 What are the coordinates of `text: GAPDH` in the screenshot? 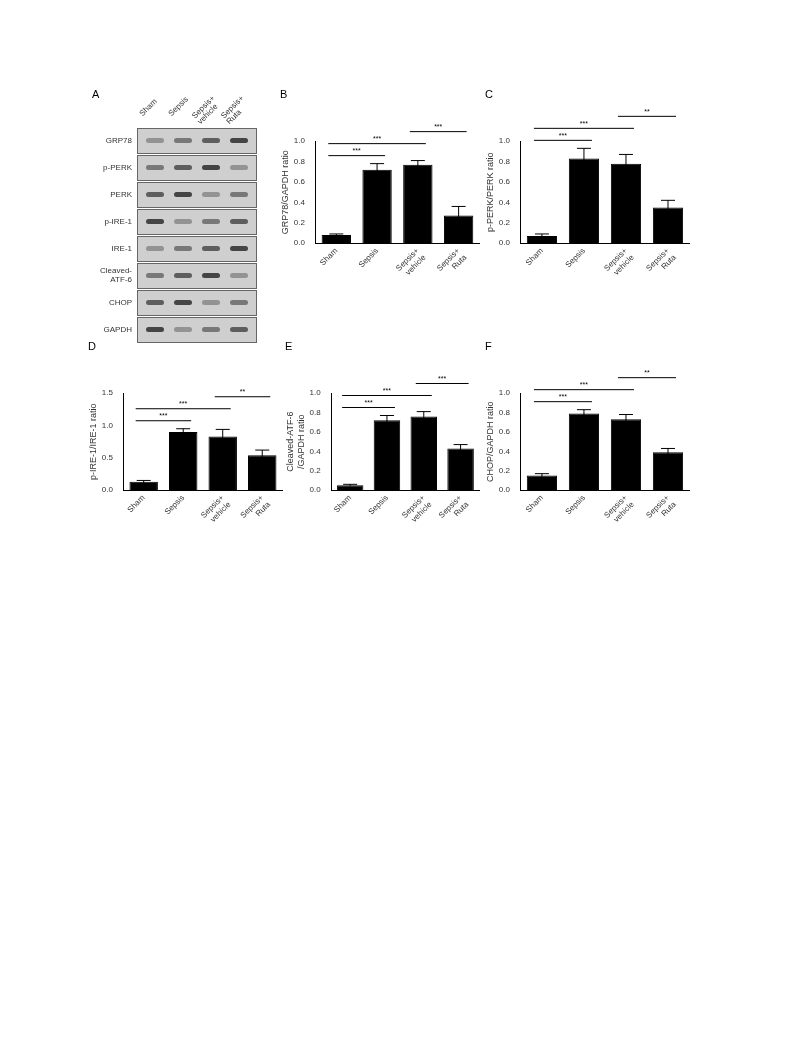 It's located at (117, 329).